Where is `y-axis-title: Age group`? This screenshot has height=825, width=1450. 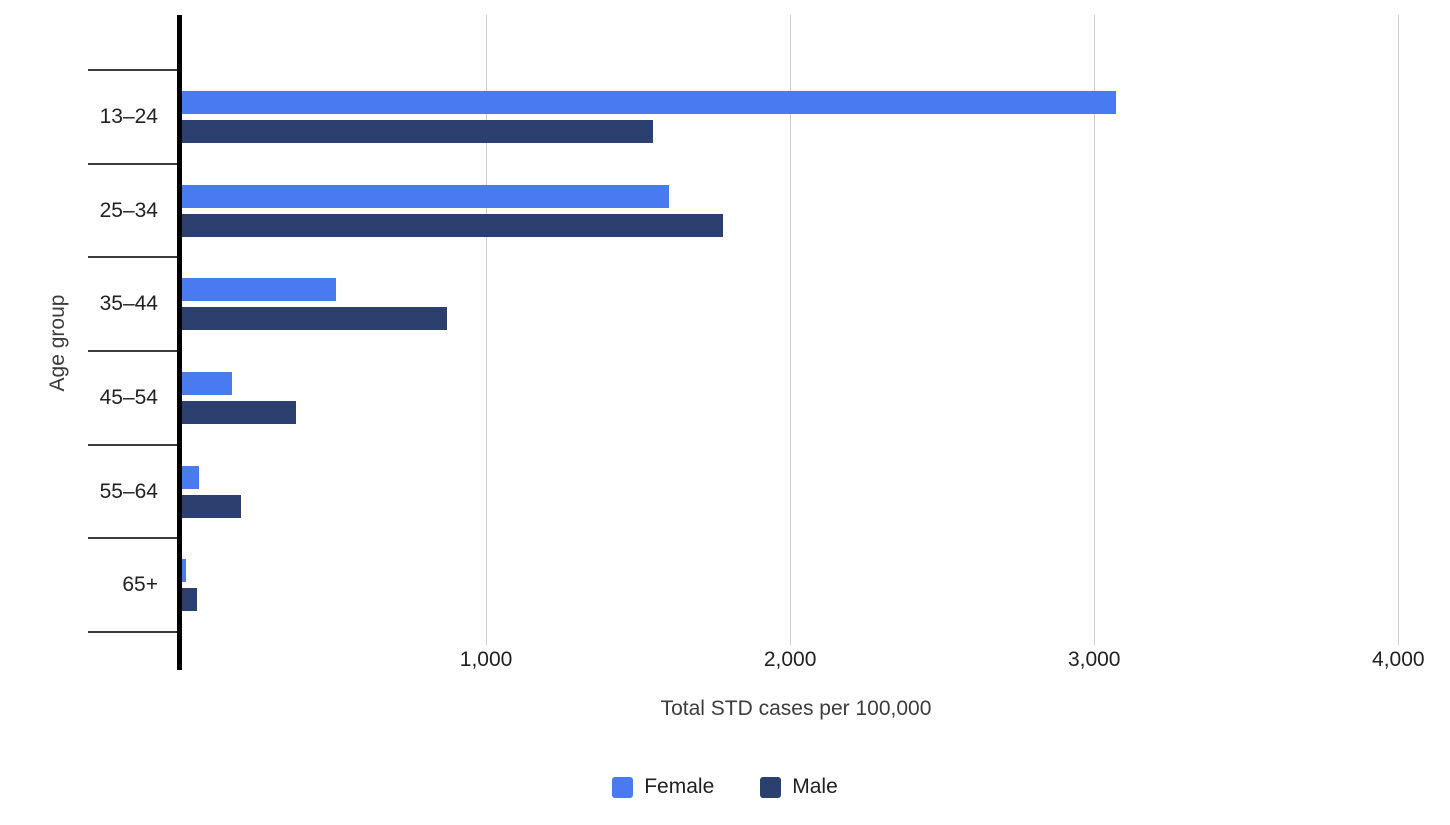
y-axis-title: Age group is located at coordinates (57, 342).